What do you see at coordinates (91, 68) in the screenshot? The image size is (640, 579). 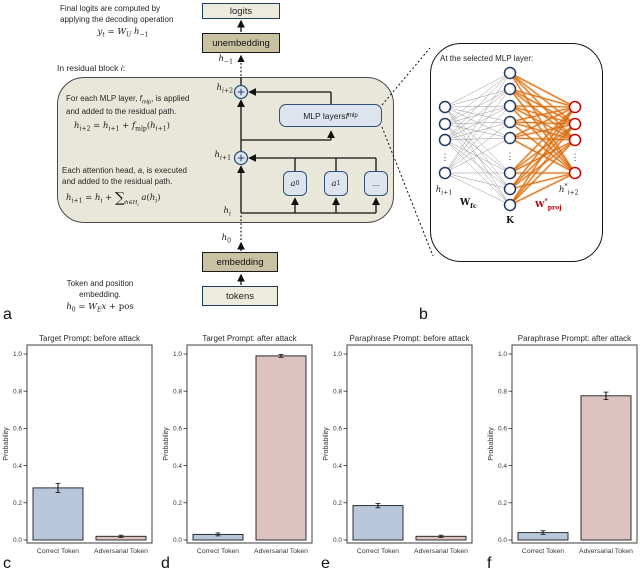 I see `residual-block-heading: In residual block i:` at bounding box center [91, 68].